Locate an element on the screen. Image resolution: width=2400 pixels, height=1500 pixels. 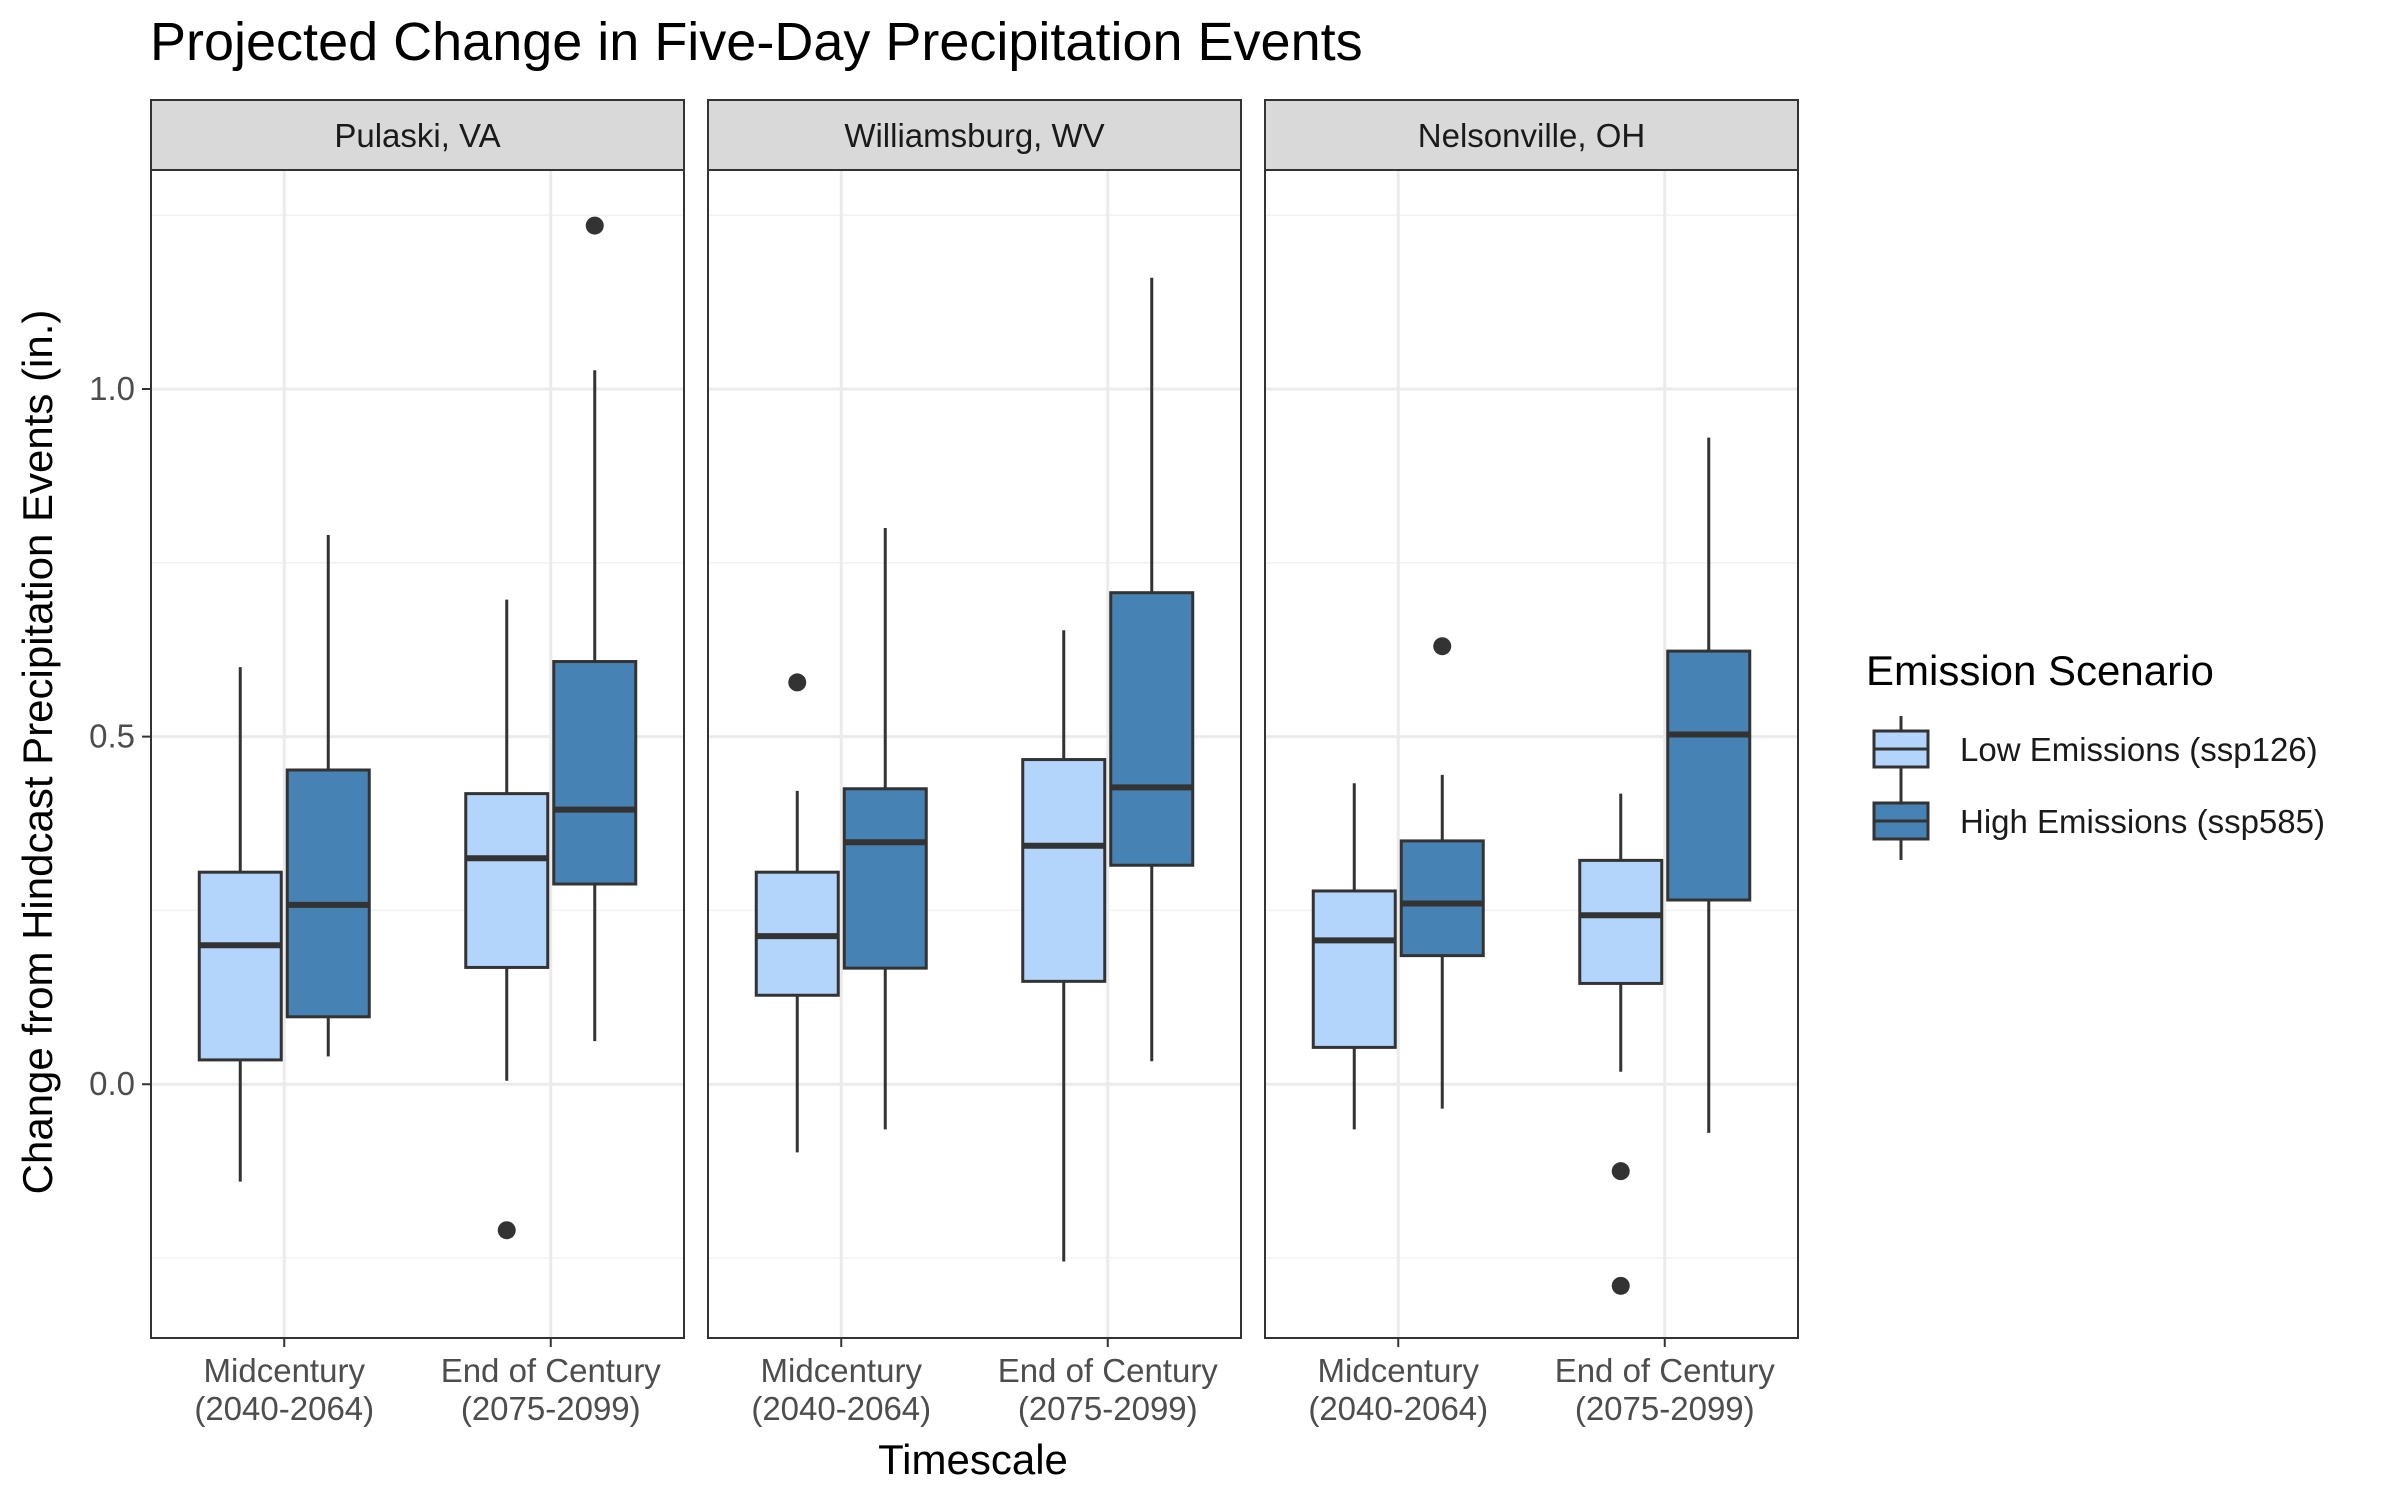
box-pulaski-va-midcentury-high is located at coordinates (328, 796).